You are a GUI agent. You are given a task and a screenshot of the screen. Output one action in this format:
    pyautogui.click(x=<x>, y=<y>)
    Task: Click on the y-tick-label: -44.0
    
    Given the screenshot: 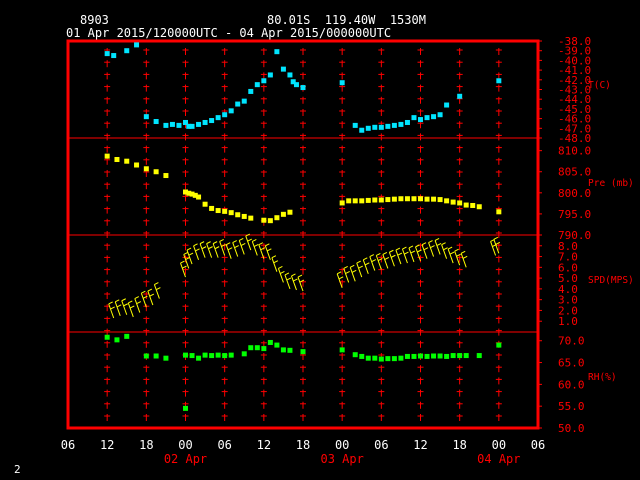 What is the action you would take?
    pyautogui.click(x=574, y=99)
    